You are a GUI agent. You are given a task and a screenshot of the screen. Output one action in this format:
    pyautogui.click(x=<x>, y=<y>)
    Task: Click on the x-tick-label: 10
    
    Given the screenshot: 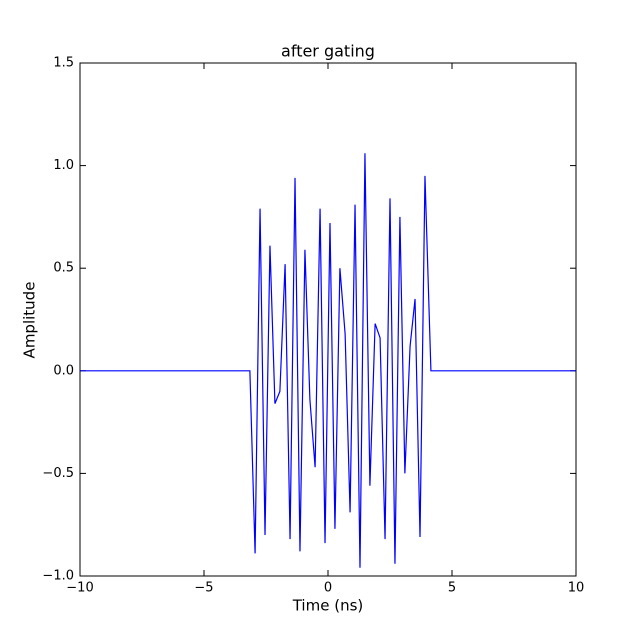 What is the action you would take?
    pyautogui.click(x=576, y=588)
    